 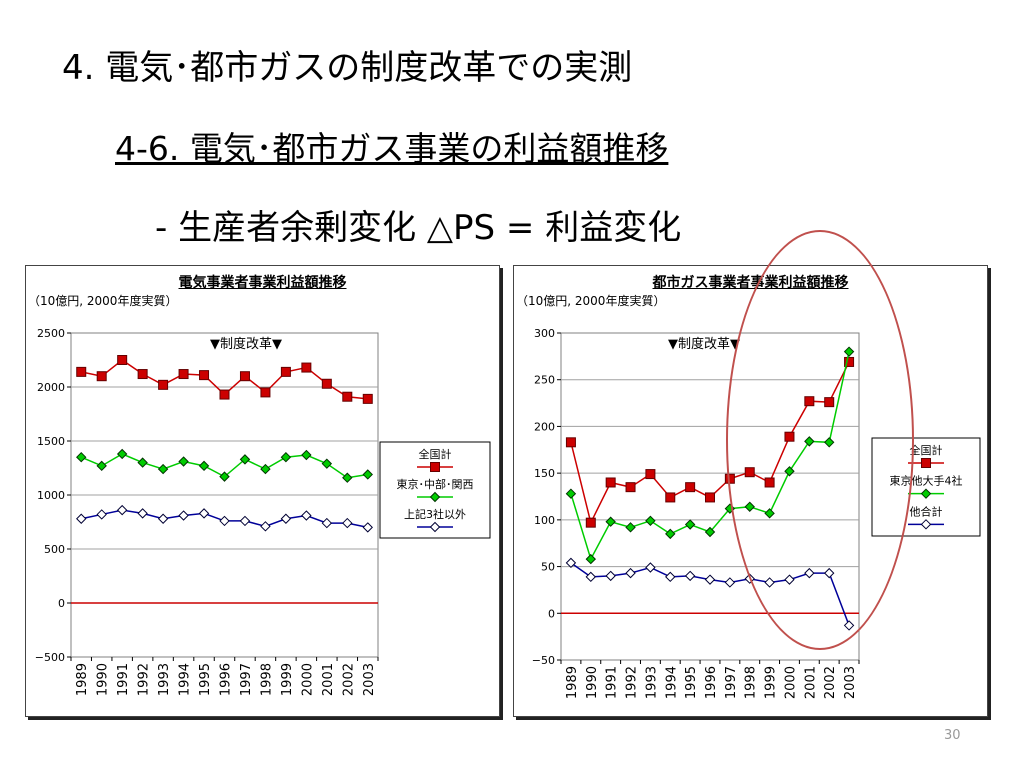 What do you see at coordinates (952, 735) in the screenshot?
I see `page-number: 30` at bounding box center [952, 735].